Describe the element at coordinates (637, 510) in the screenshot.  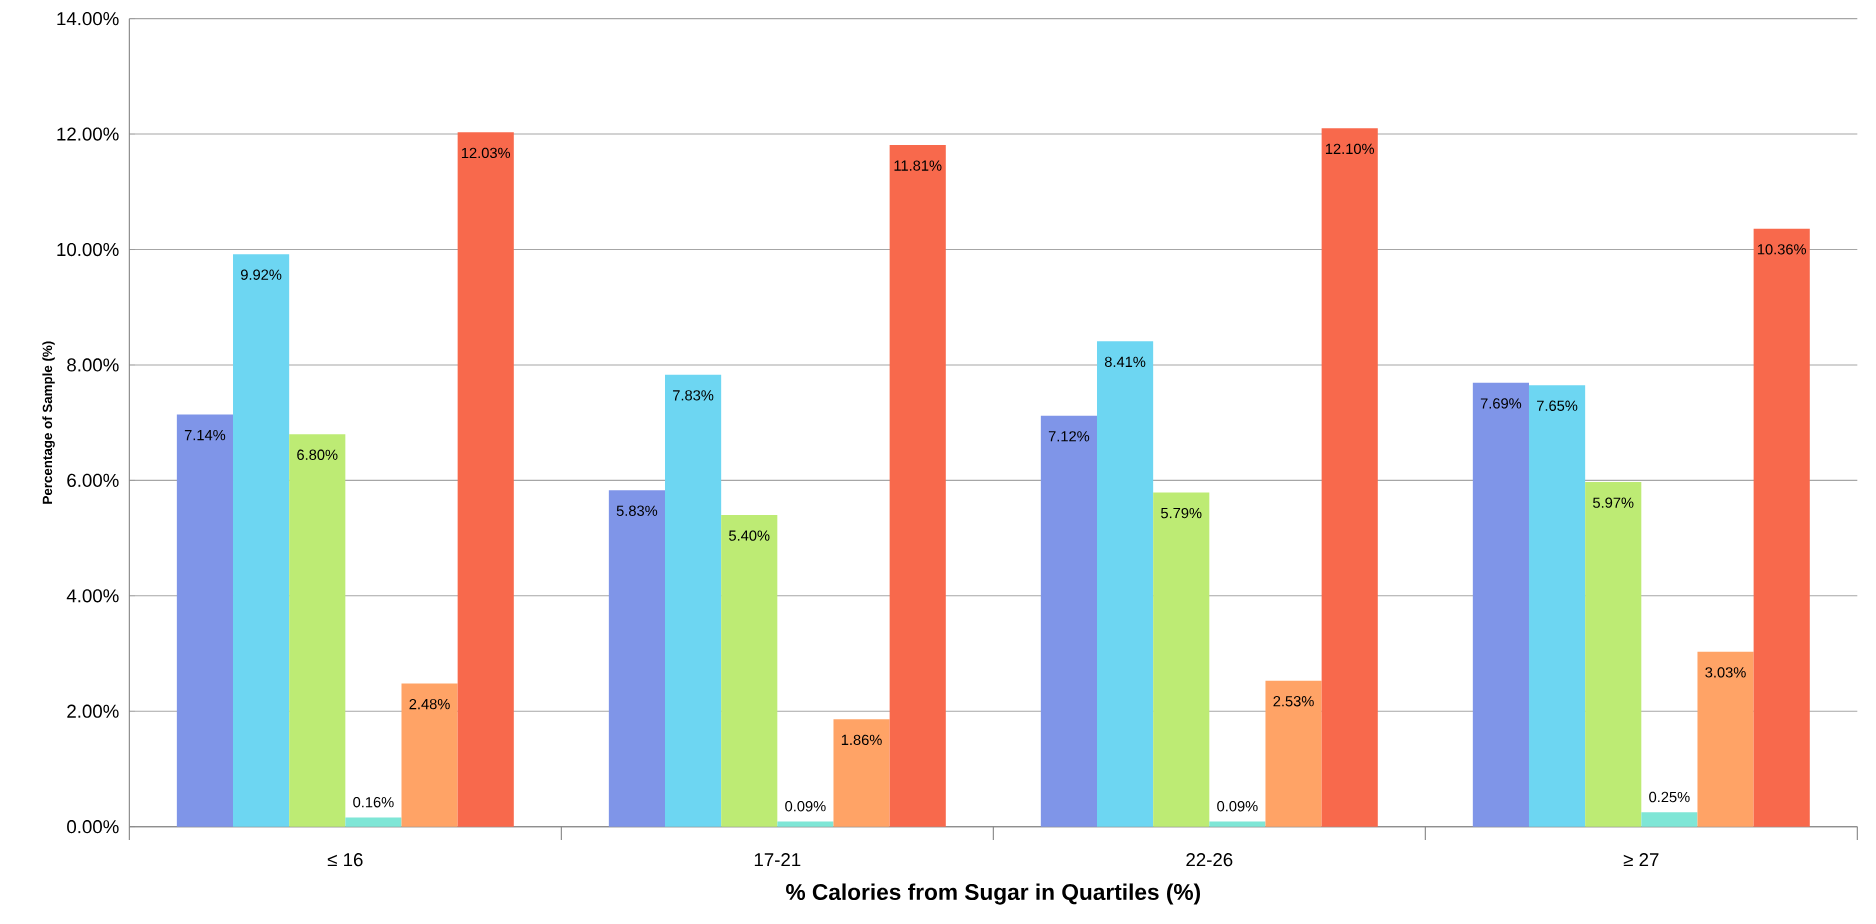
I see `data-label: 5.83%` at that location.